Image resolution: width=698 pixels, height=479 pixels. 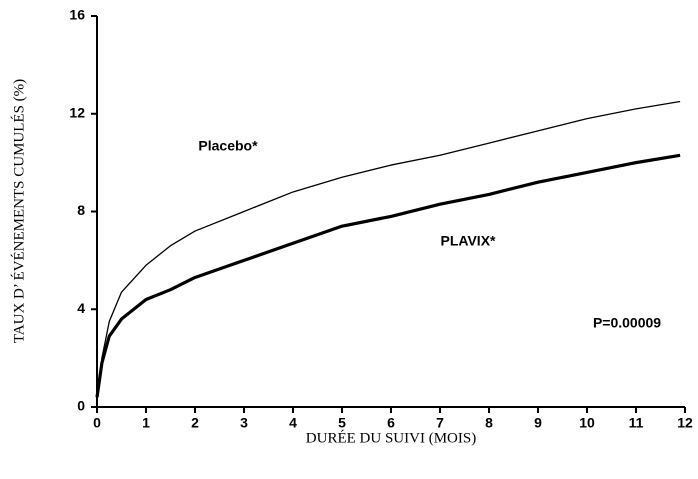 What do you see at coordinates (293, 423) in the screenshot?
I see `x-tick-label: 4` at bounding box center [293, 423].